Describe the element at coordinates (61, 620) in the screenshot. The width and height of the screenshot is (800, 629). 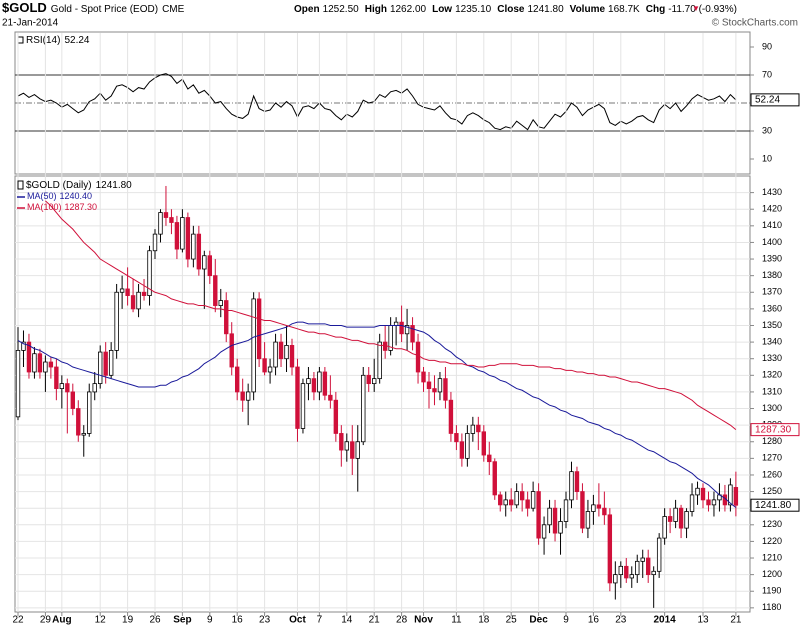
I see `x-tick-label: Aug` at that location.